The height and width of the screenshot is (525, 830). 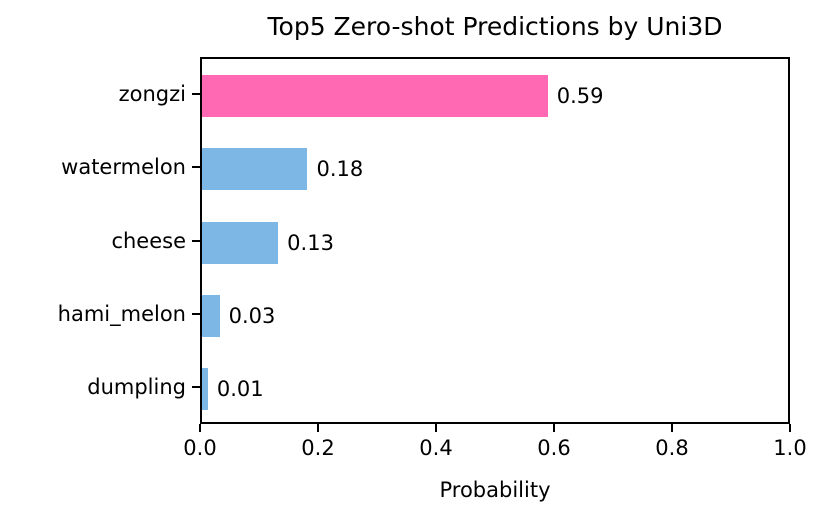 What do you see at coordinates (205, 389) in the screenshot?
I see `bar-dumpling` at bounding box center [205, 389].